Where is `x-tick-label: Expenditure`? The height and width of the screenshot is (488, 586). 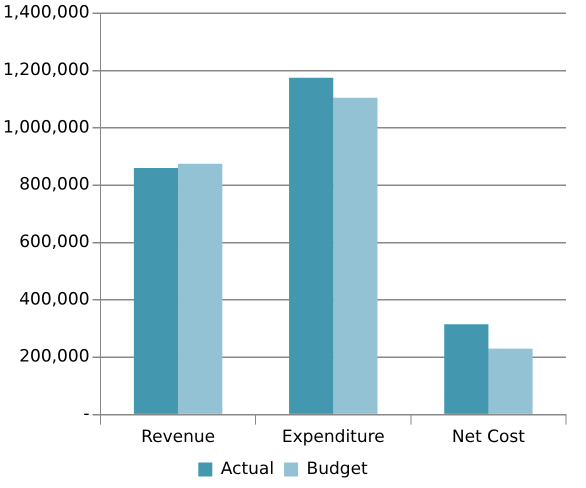 x-tick-label: Expenditure is located at coordinates (333, 437).